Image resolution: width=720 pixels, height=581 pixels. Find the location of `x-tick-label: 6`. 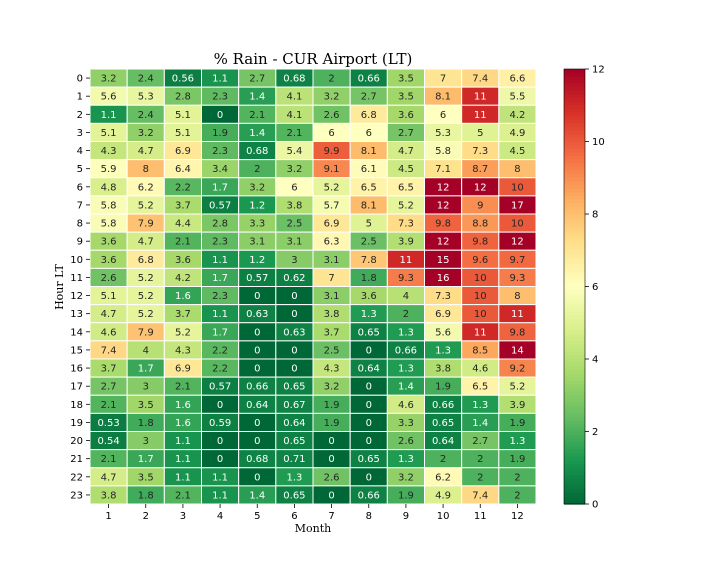

x-tick-label: 6 is located at coordinates (294, 516).